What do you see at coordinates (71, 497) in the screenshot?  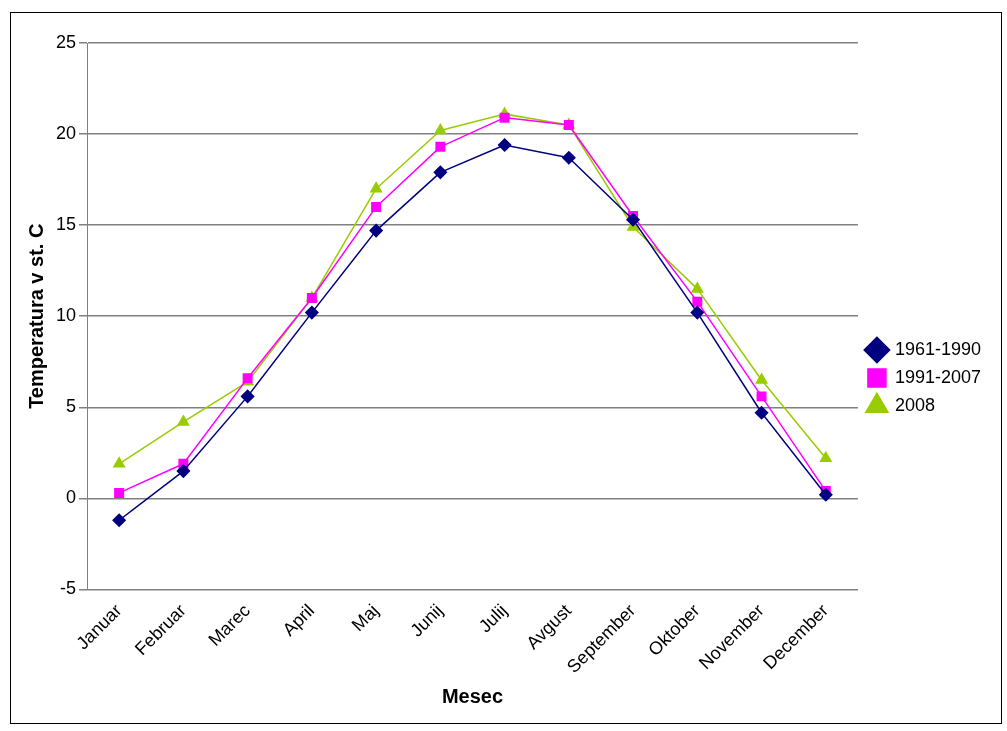 I see `y-tick-label: 0` at bounding box center [71, 497].